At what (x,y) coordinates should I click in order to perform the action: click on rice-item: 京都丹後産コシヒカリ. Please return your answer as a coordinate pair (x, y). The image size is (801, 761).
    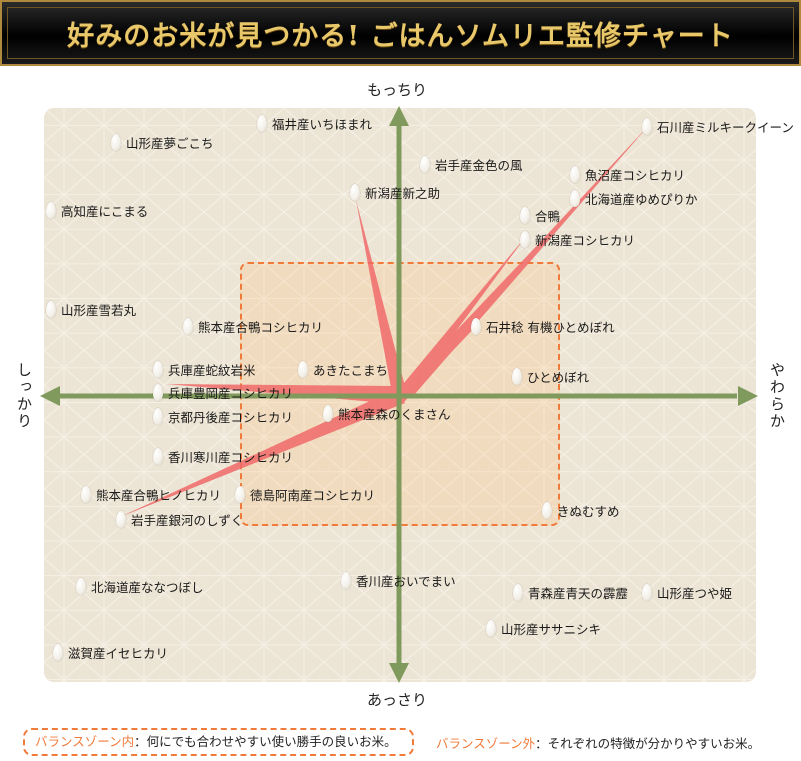
    Looking at the image, I should click on (223, 416).